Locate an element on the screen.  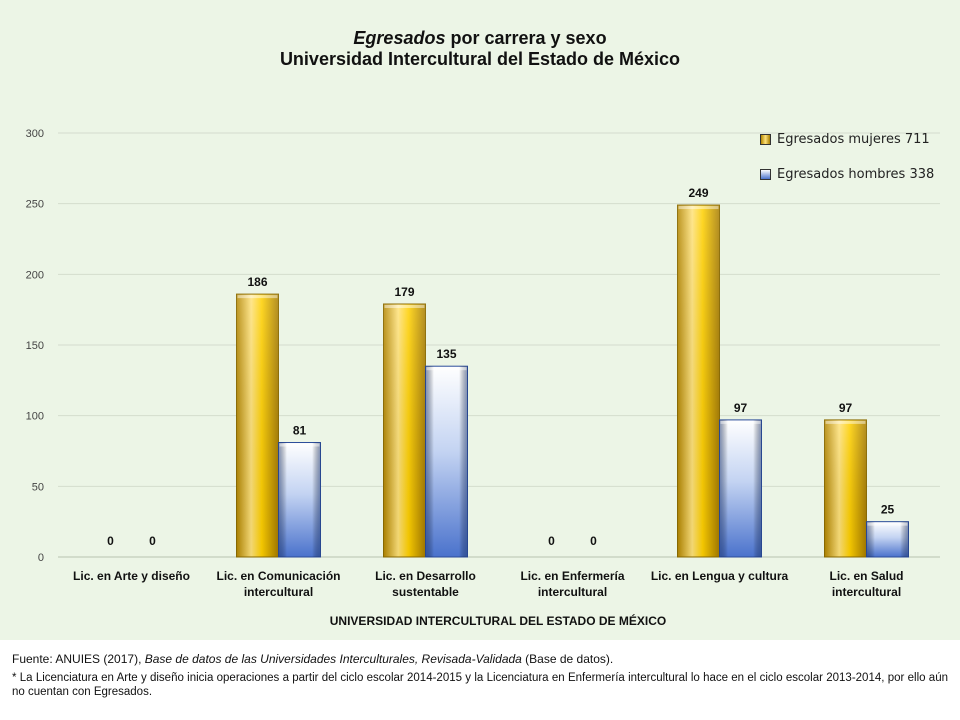
y-tick-label: 250 is located at coordinates (35, 205).